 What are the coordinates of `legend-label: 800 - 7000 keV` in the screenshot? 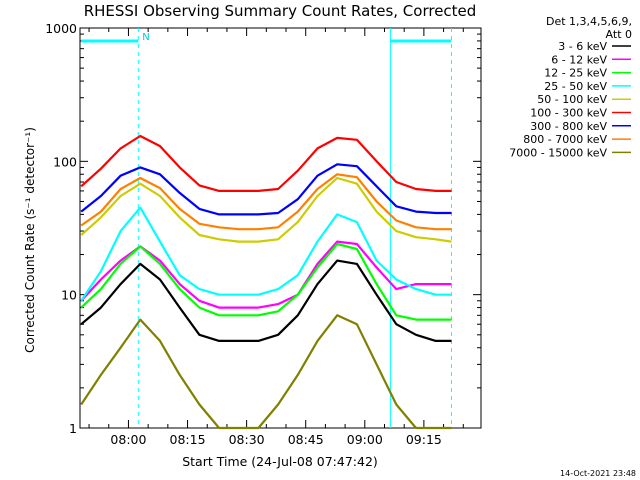 It's located at (565, 139).